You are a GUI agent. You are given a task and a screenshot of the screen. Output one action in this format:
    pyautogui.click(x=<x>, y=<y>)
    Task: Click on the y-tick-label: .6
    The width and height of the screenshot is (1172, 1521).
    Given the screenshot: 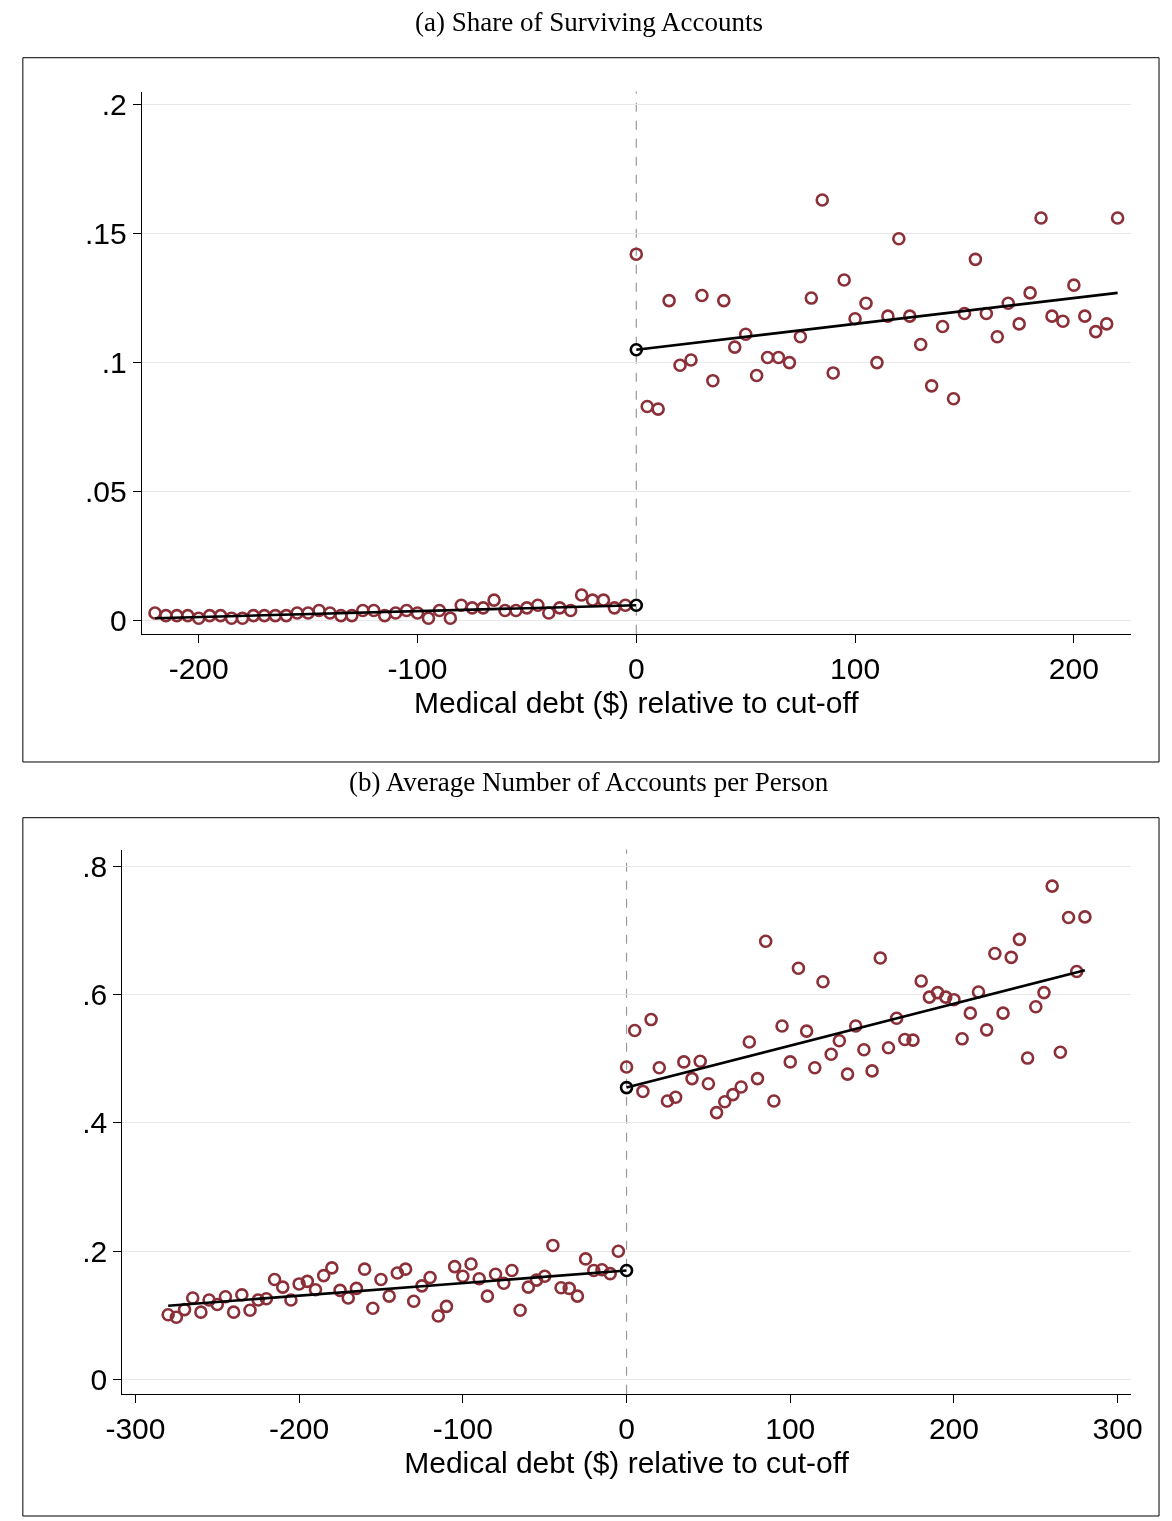 What is the action you would take?
    pyautogui.click(x=95, y=995)
    